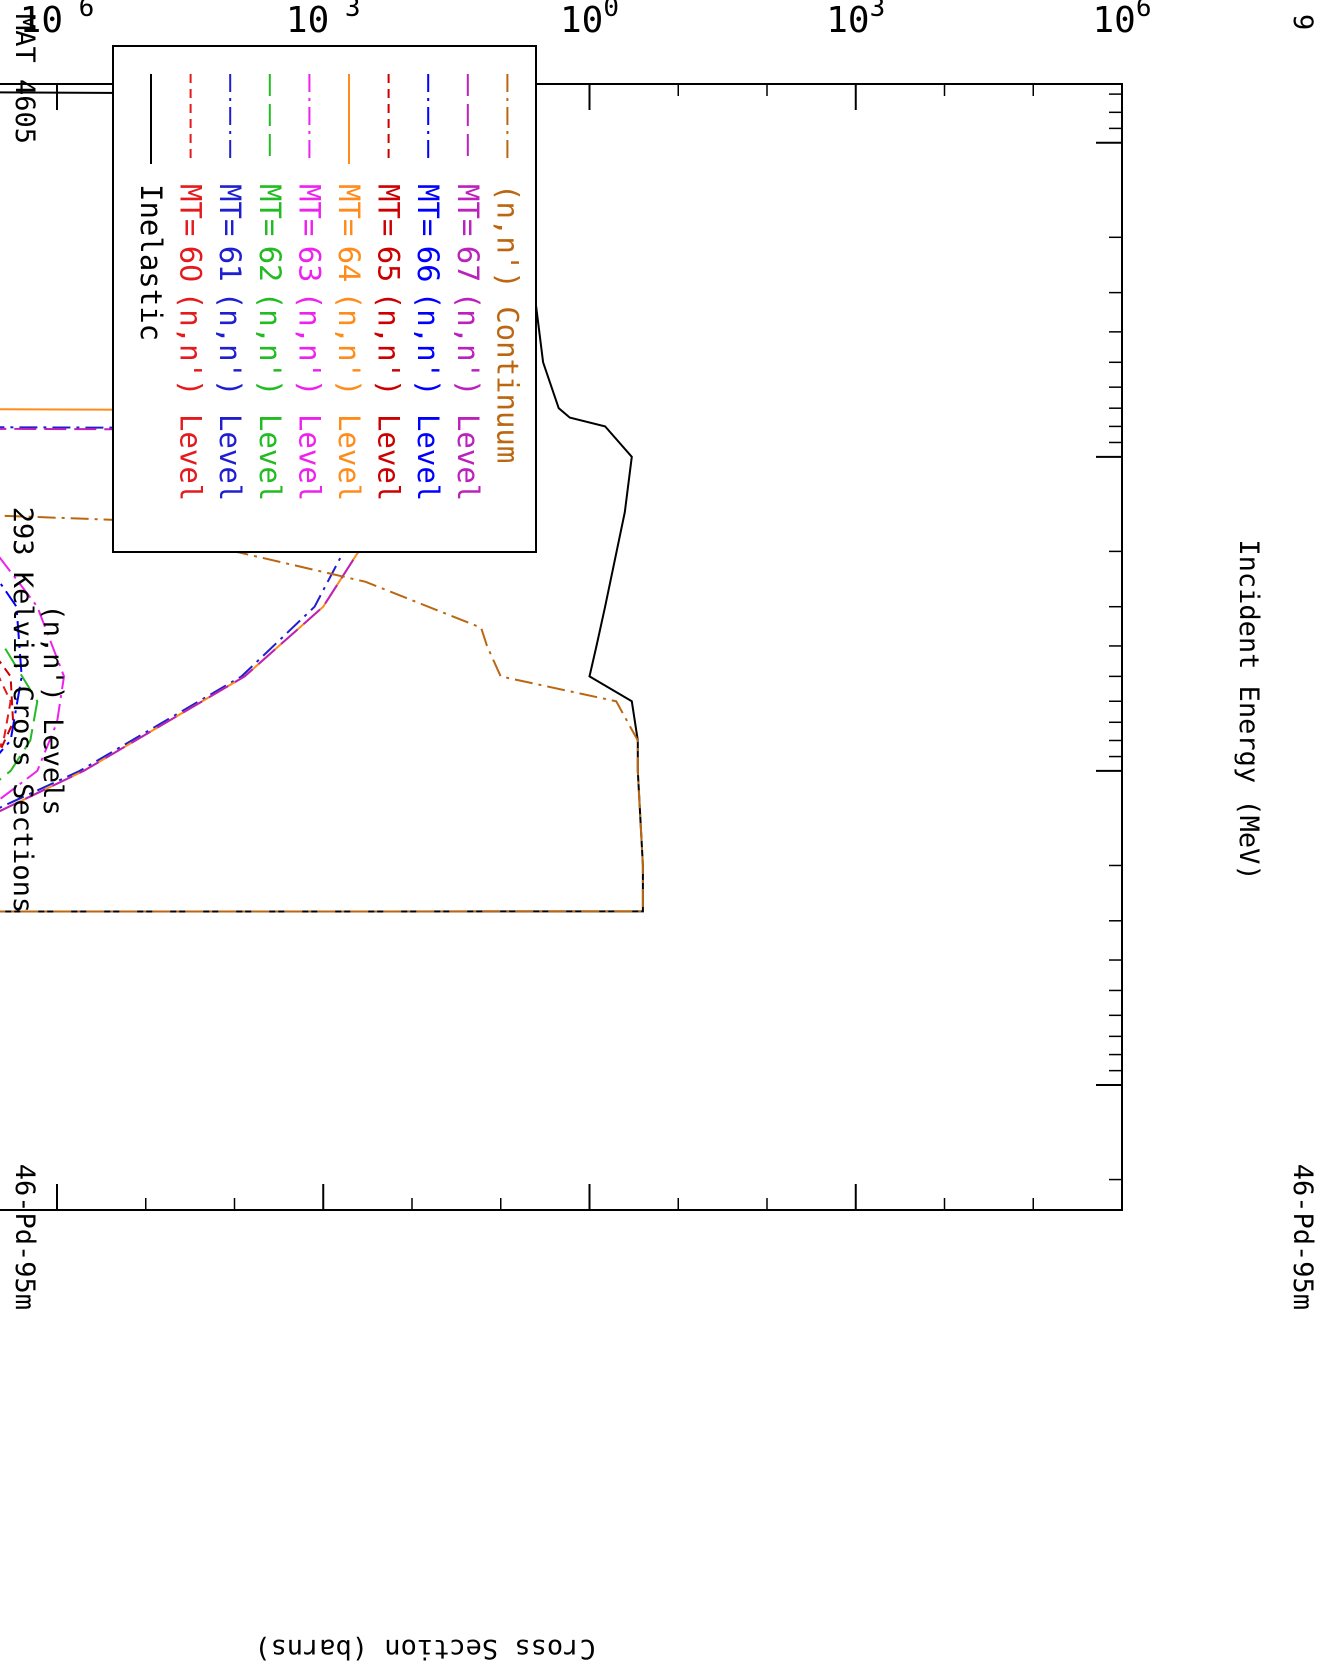  I want to click on y-tick-label: 103, so click(855, 20).